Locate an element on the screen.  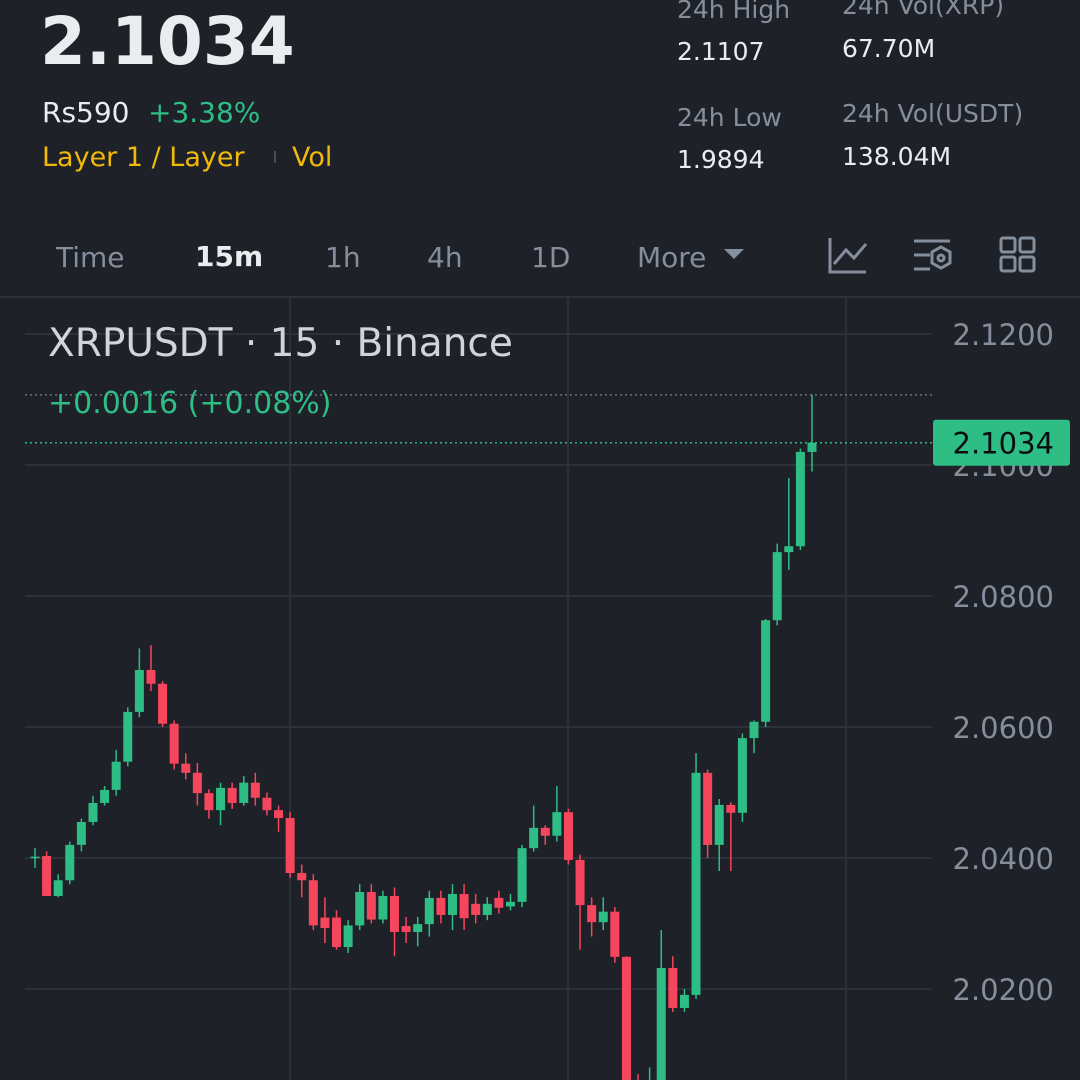
tab-active: 15m is located at coordinates (229, 256).